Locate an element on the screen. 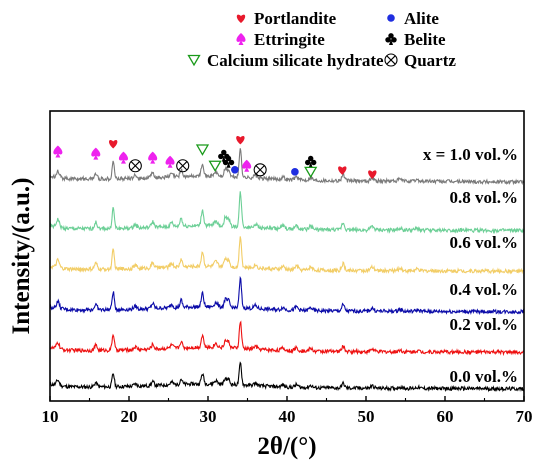 The width and height of the screenshot is (550, 473). x-tick-label: 70 is located at coordinates (524, 416).